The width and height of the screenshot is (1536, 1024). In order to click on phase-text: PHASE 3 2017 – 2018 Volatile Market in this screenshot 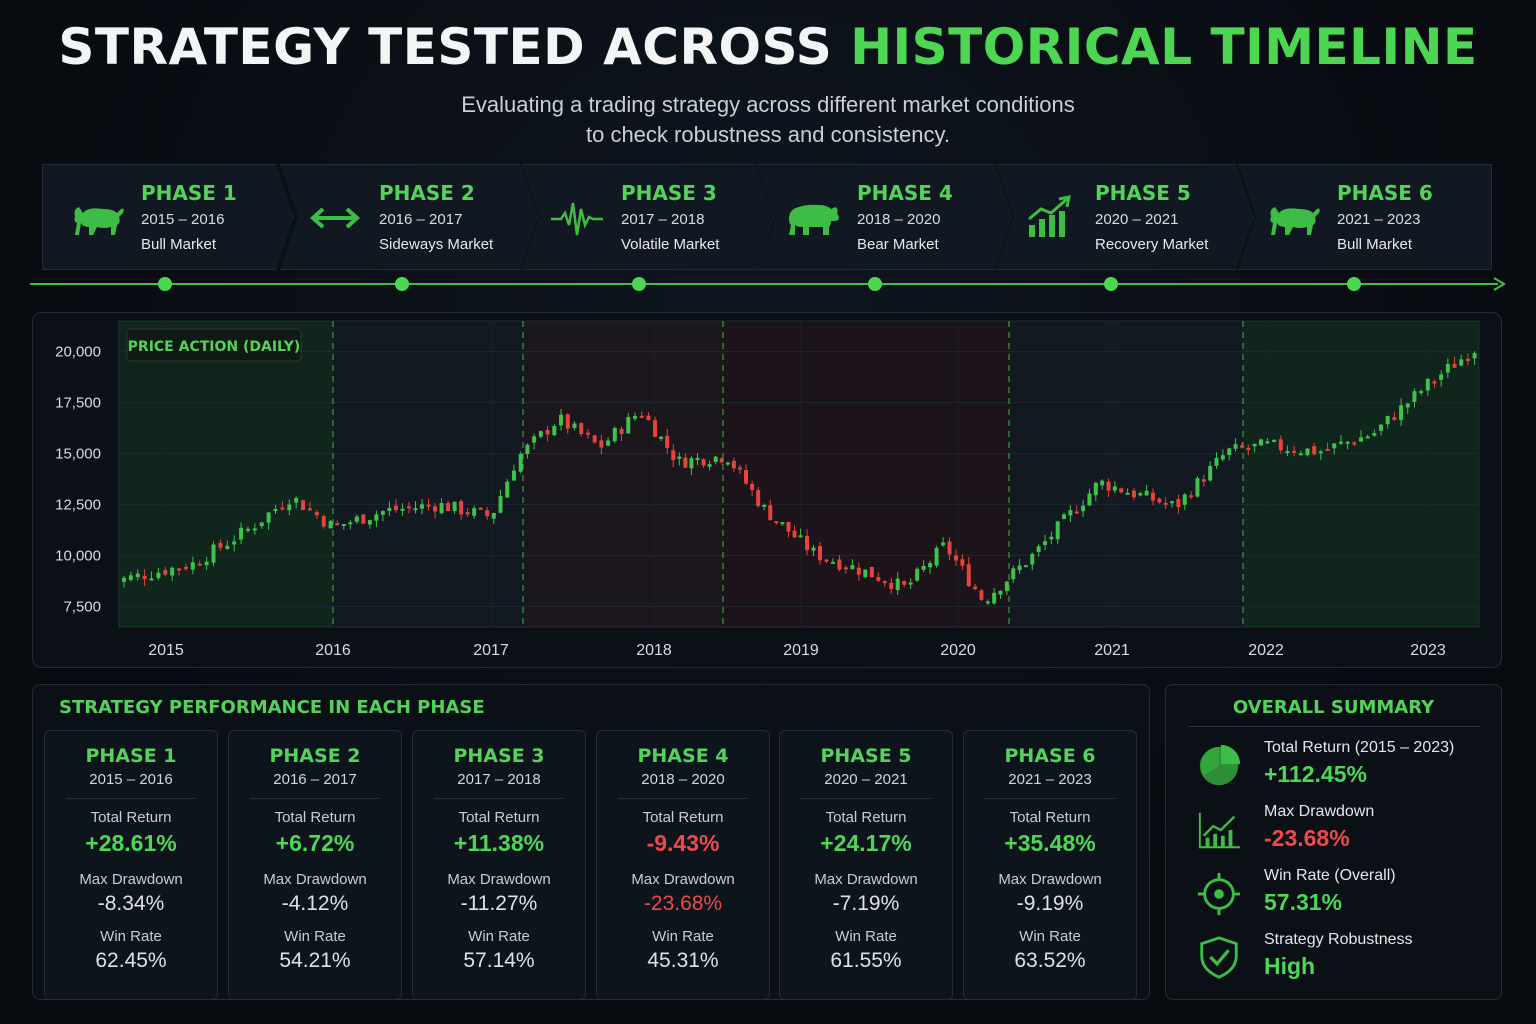, I will do `click(670, 217)`.